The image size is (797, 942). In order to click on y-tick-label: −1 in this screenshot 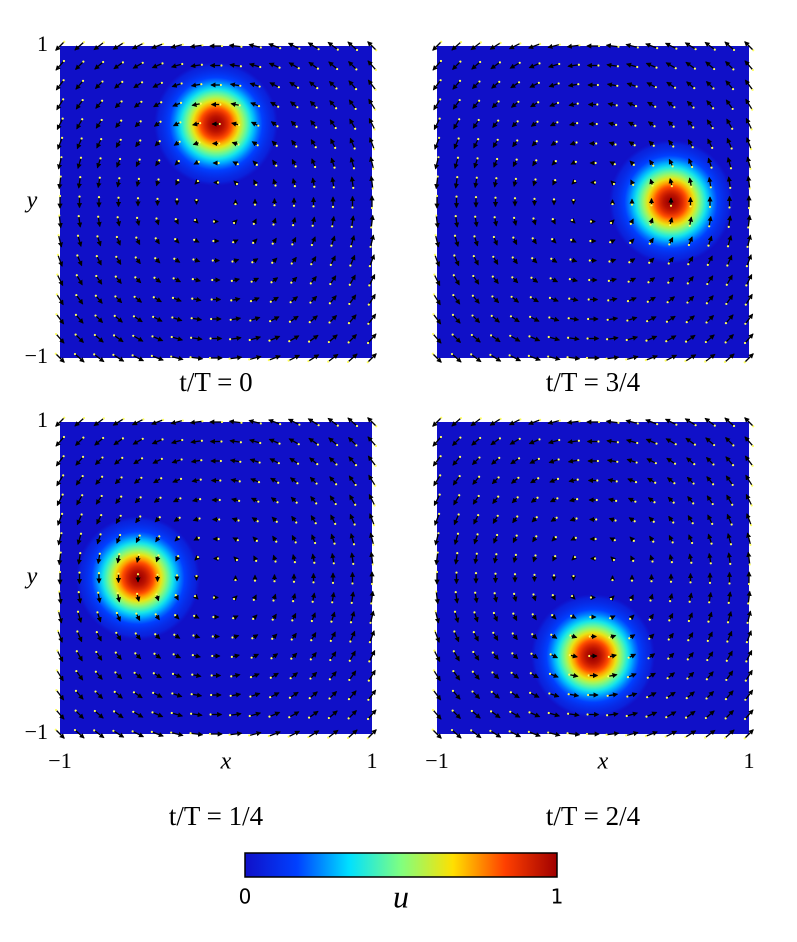, I will do `click(36, 355)`.